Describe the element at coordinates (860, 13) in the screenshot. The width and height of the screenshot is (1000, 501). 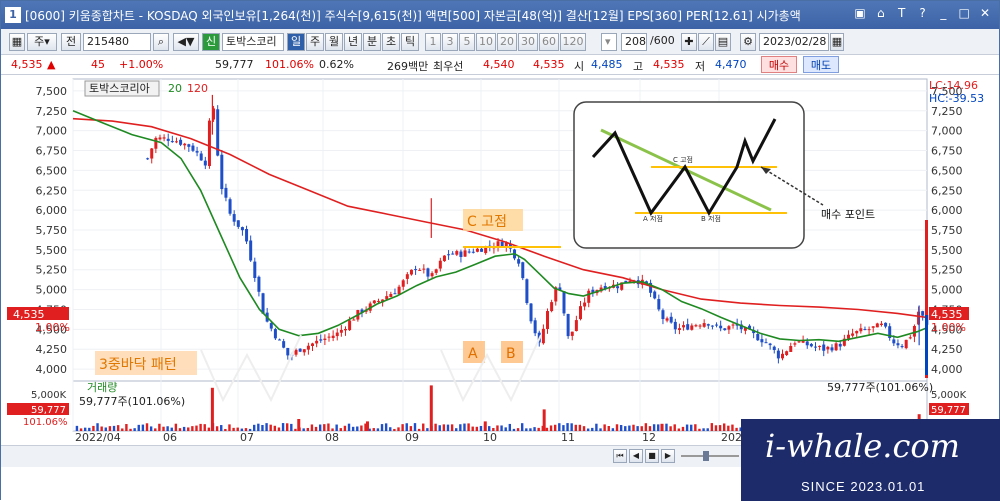
I see `link-icon: ▣` at that location.